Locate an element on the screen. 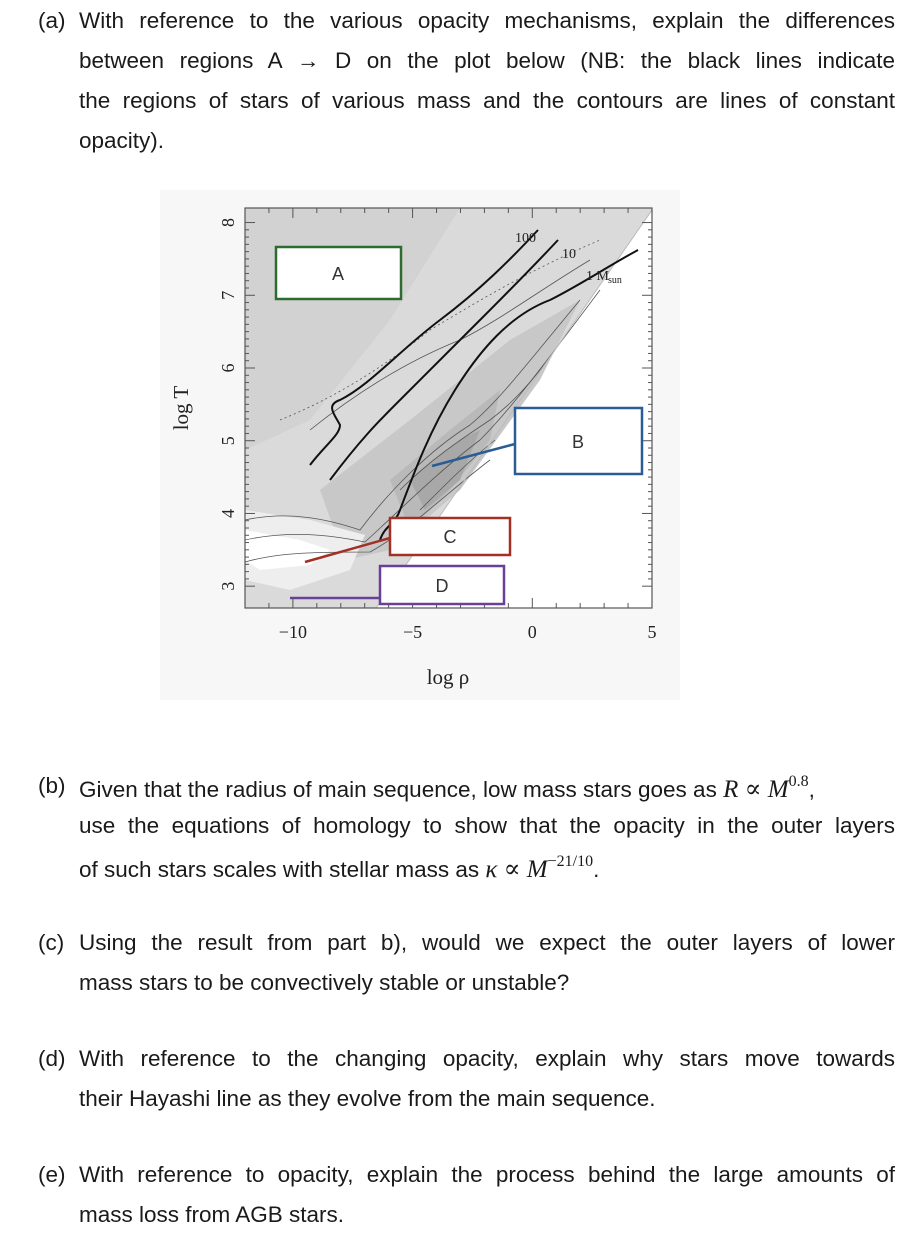  x-tick-label: −10 is located at coordinates (293, 632).